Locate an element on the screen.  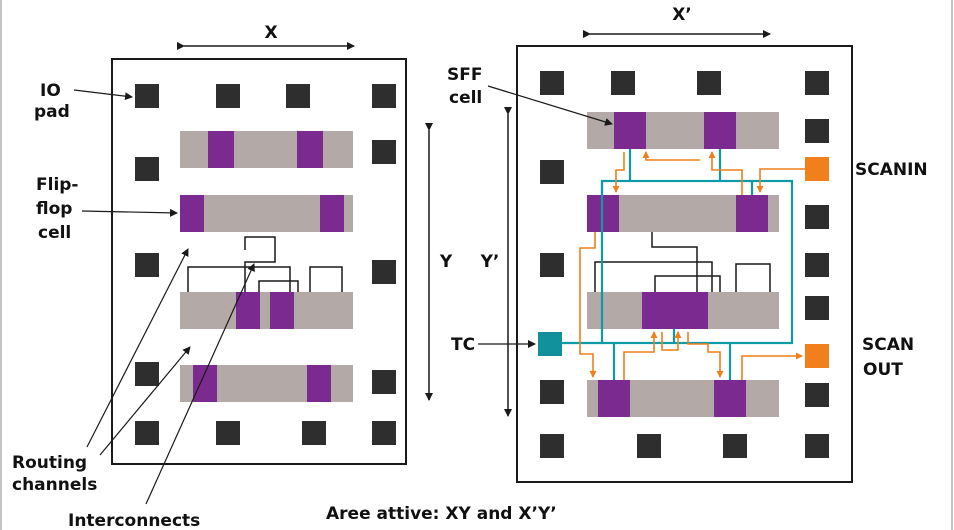
interconnects-pointer is located at coordinates (200, 384).